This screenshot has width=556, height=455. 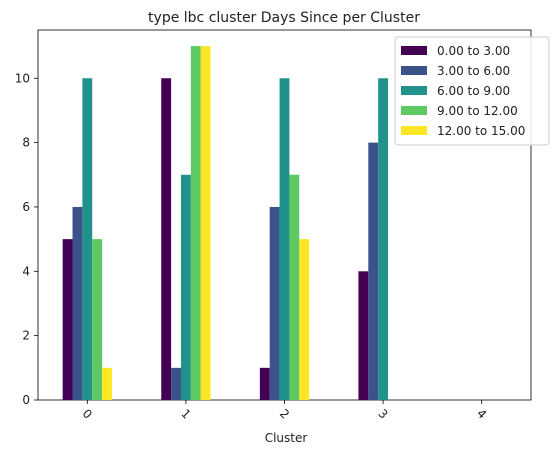 What do you see at coordinates (284, 18) in the screenshot?
I see `chart-title: type lbc cluster Days Since per Cluster` at bounding box center [284, 18].